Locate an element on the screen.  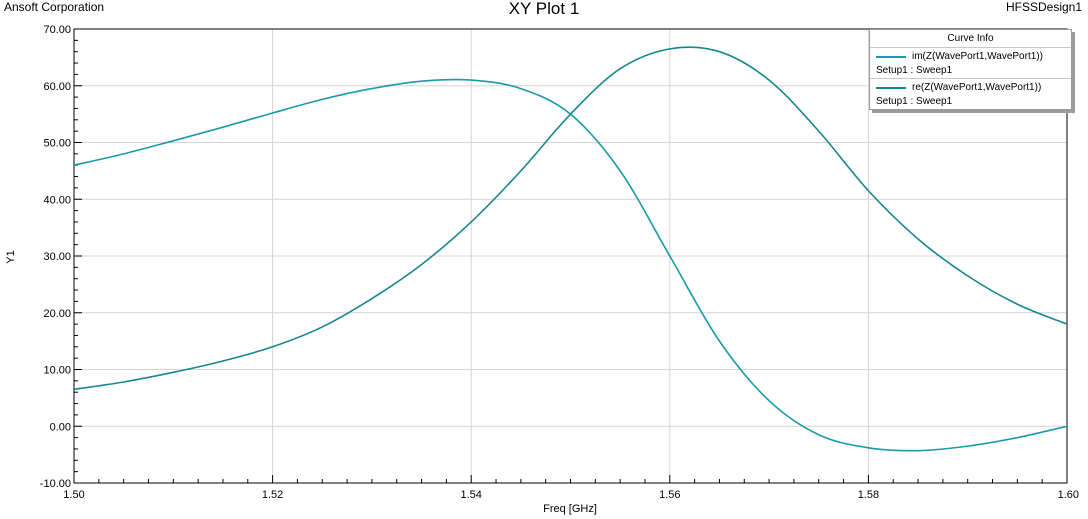
y-tick-label: 40.00 is located at coordinates (57, 200).